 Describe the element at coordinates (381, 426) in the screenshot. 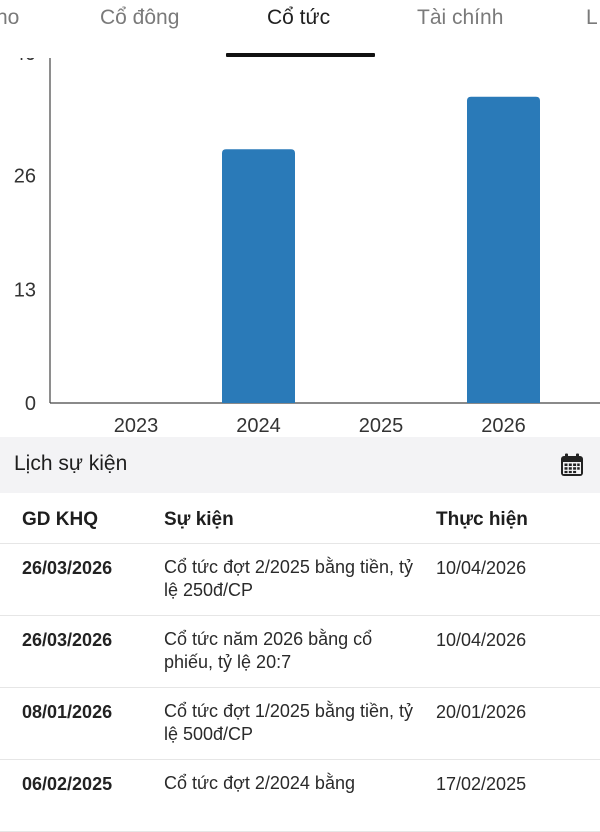

I see `x-tick-label: 2025` at that location.